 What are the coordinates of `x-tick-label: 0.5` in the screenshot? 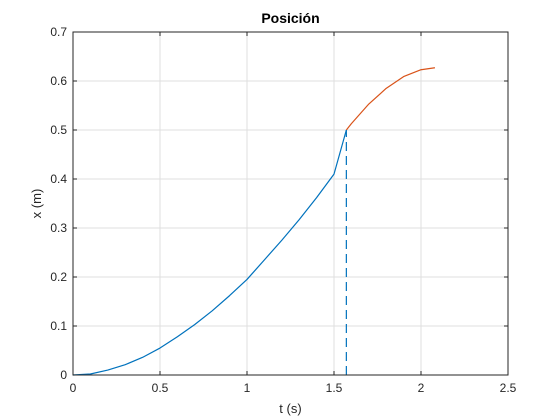 It's located at (160, 388).